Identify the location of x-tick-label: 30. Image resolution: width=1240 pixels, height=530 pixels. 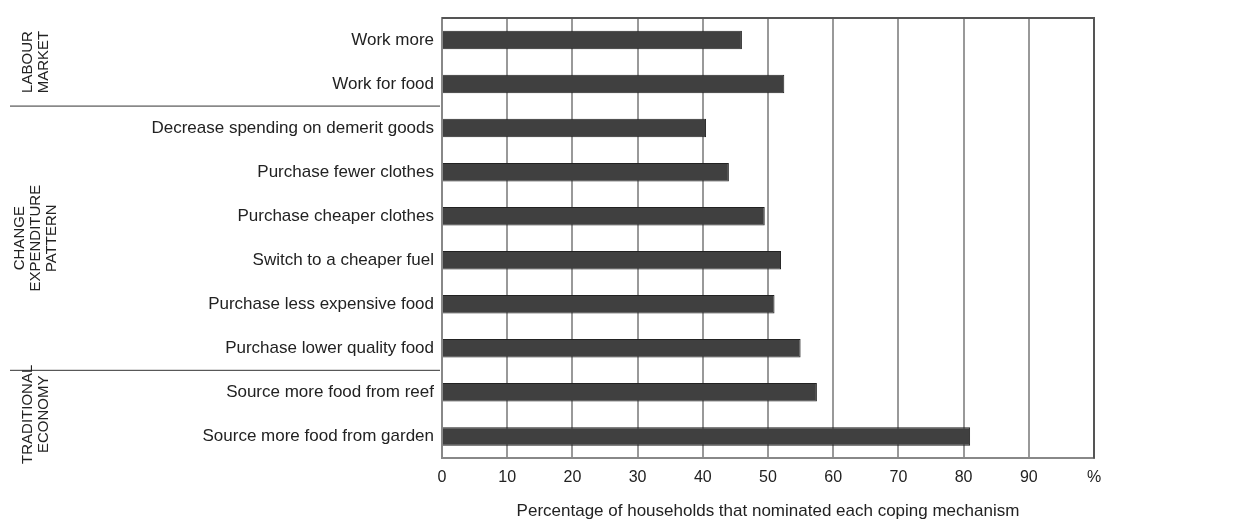
(637, 477).